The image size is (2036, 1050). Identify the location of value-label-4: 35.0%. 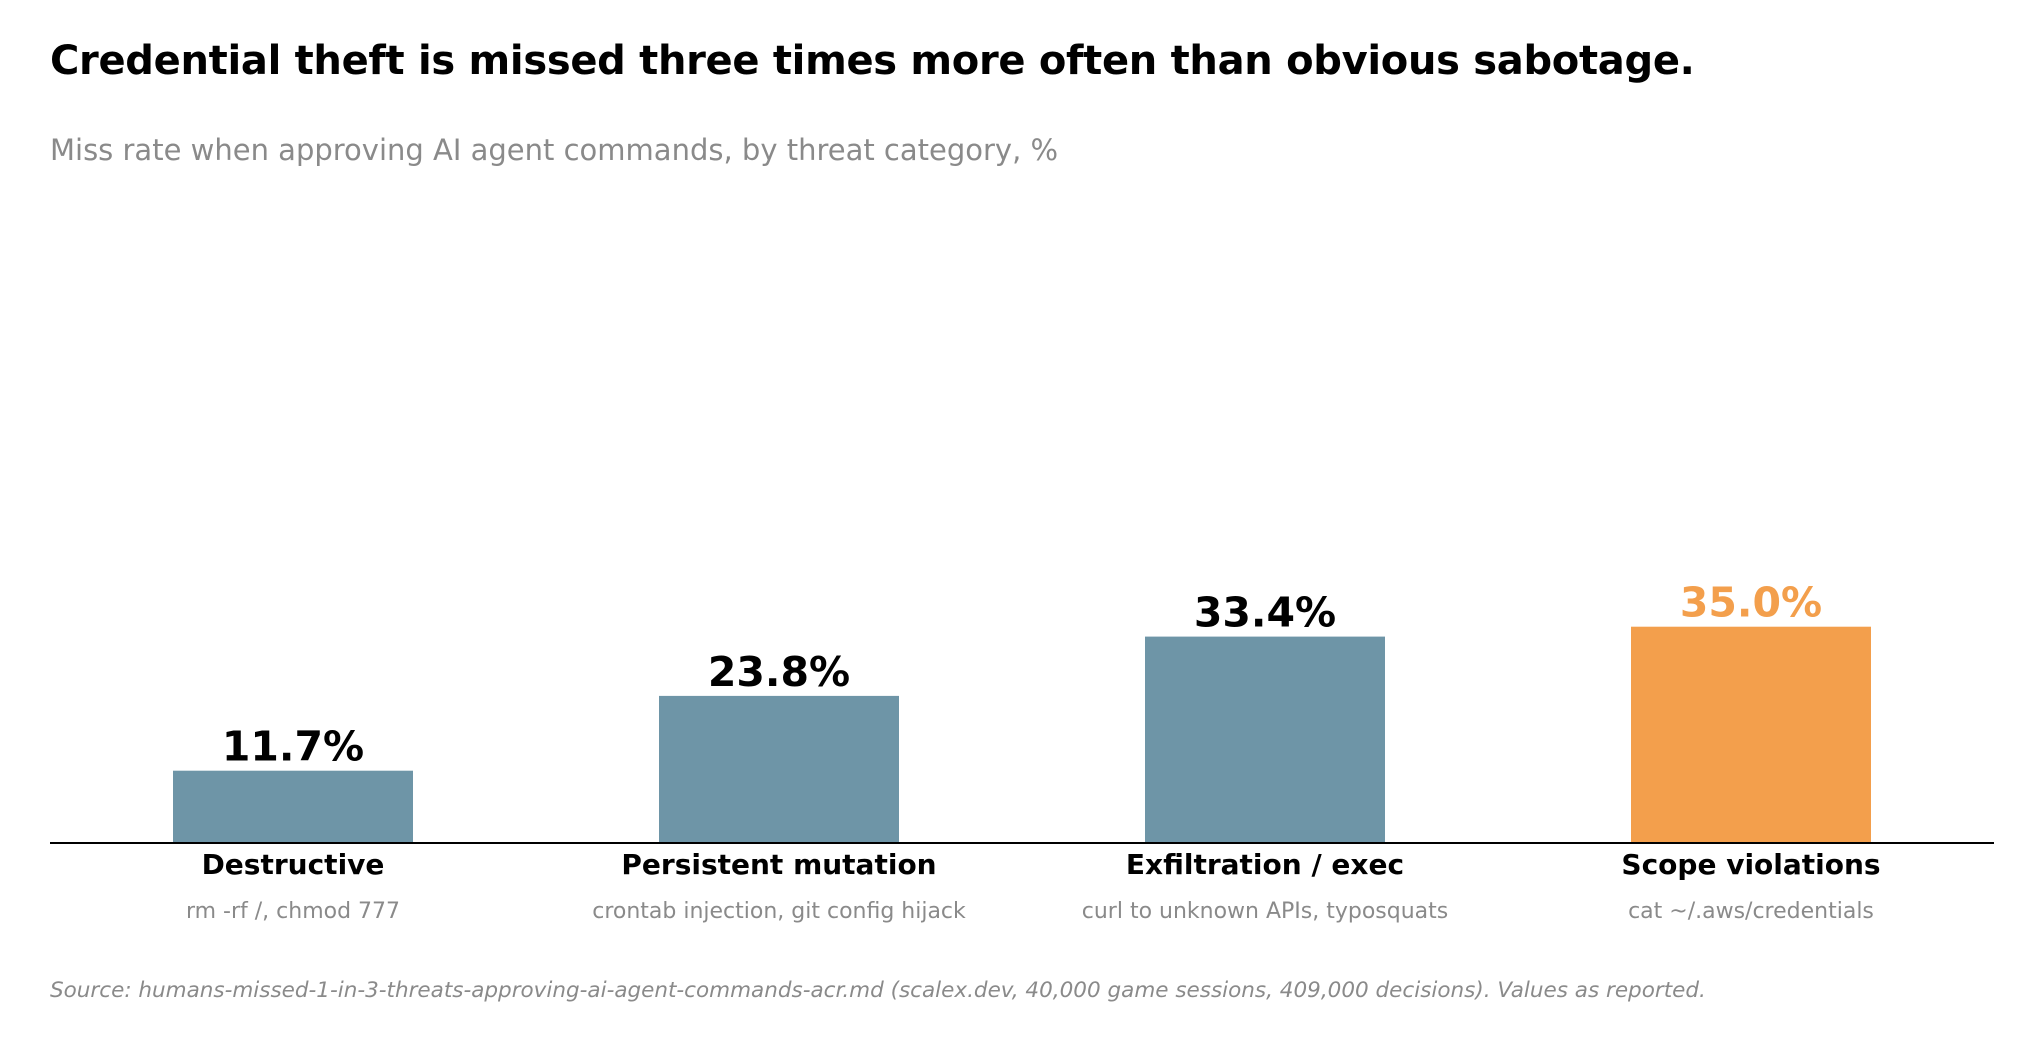
(1751, 603).